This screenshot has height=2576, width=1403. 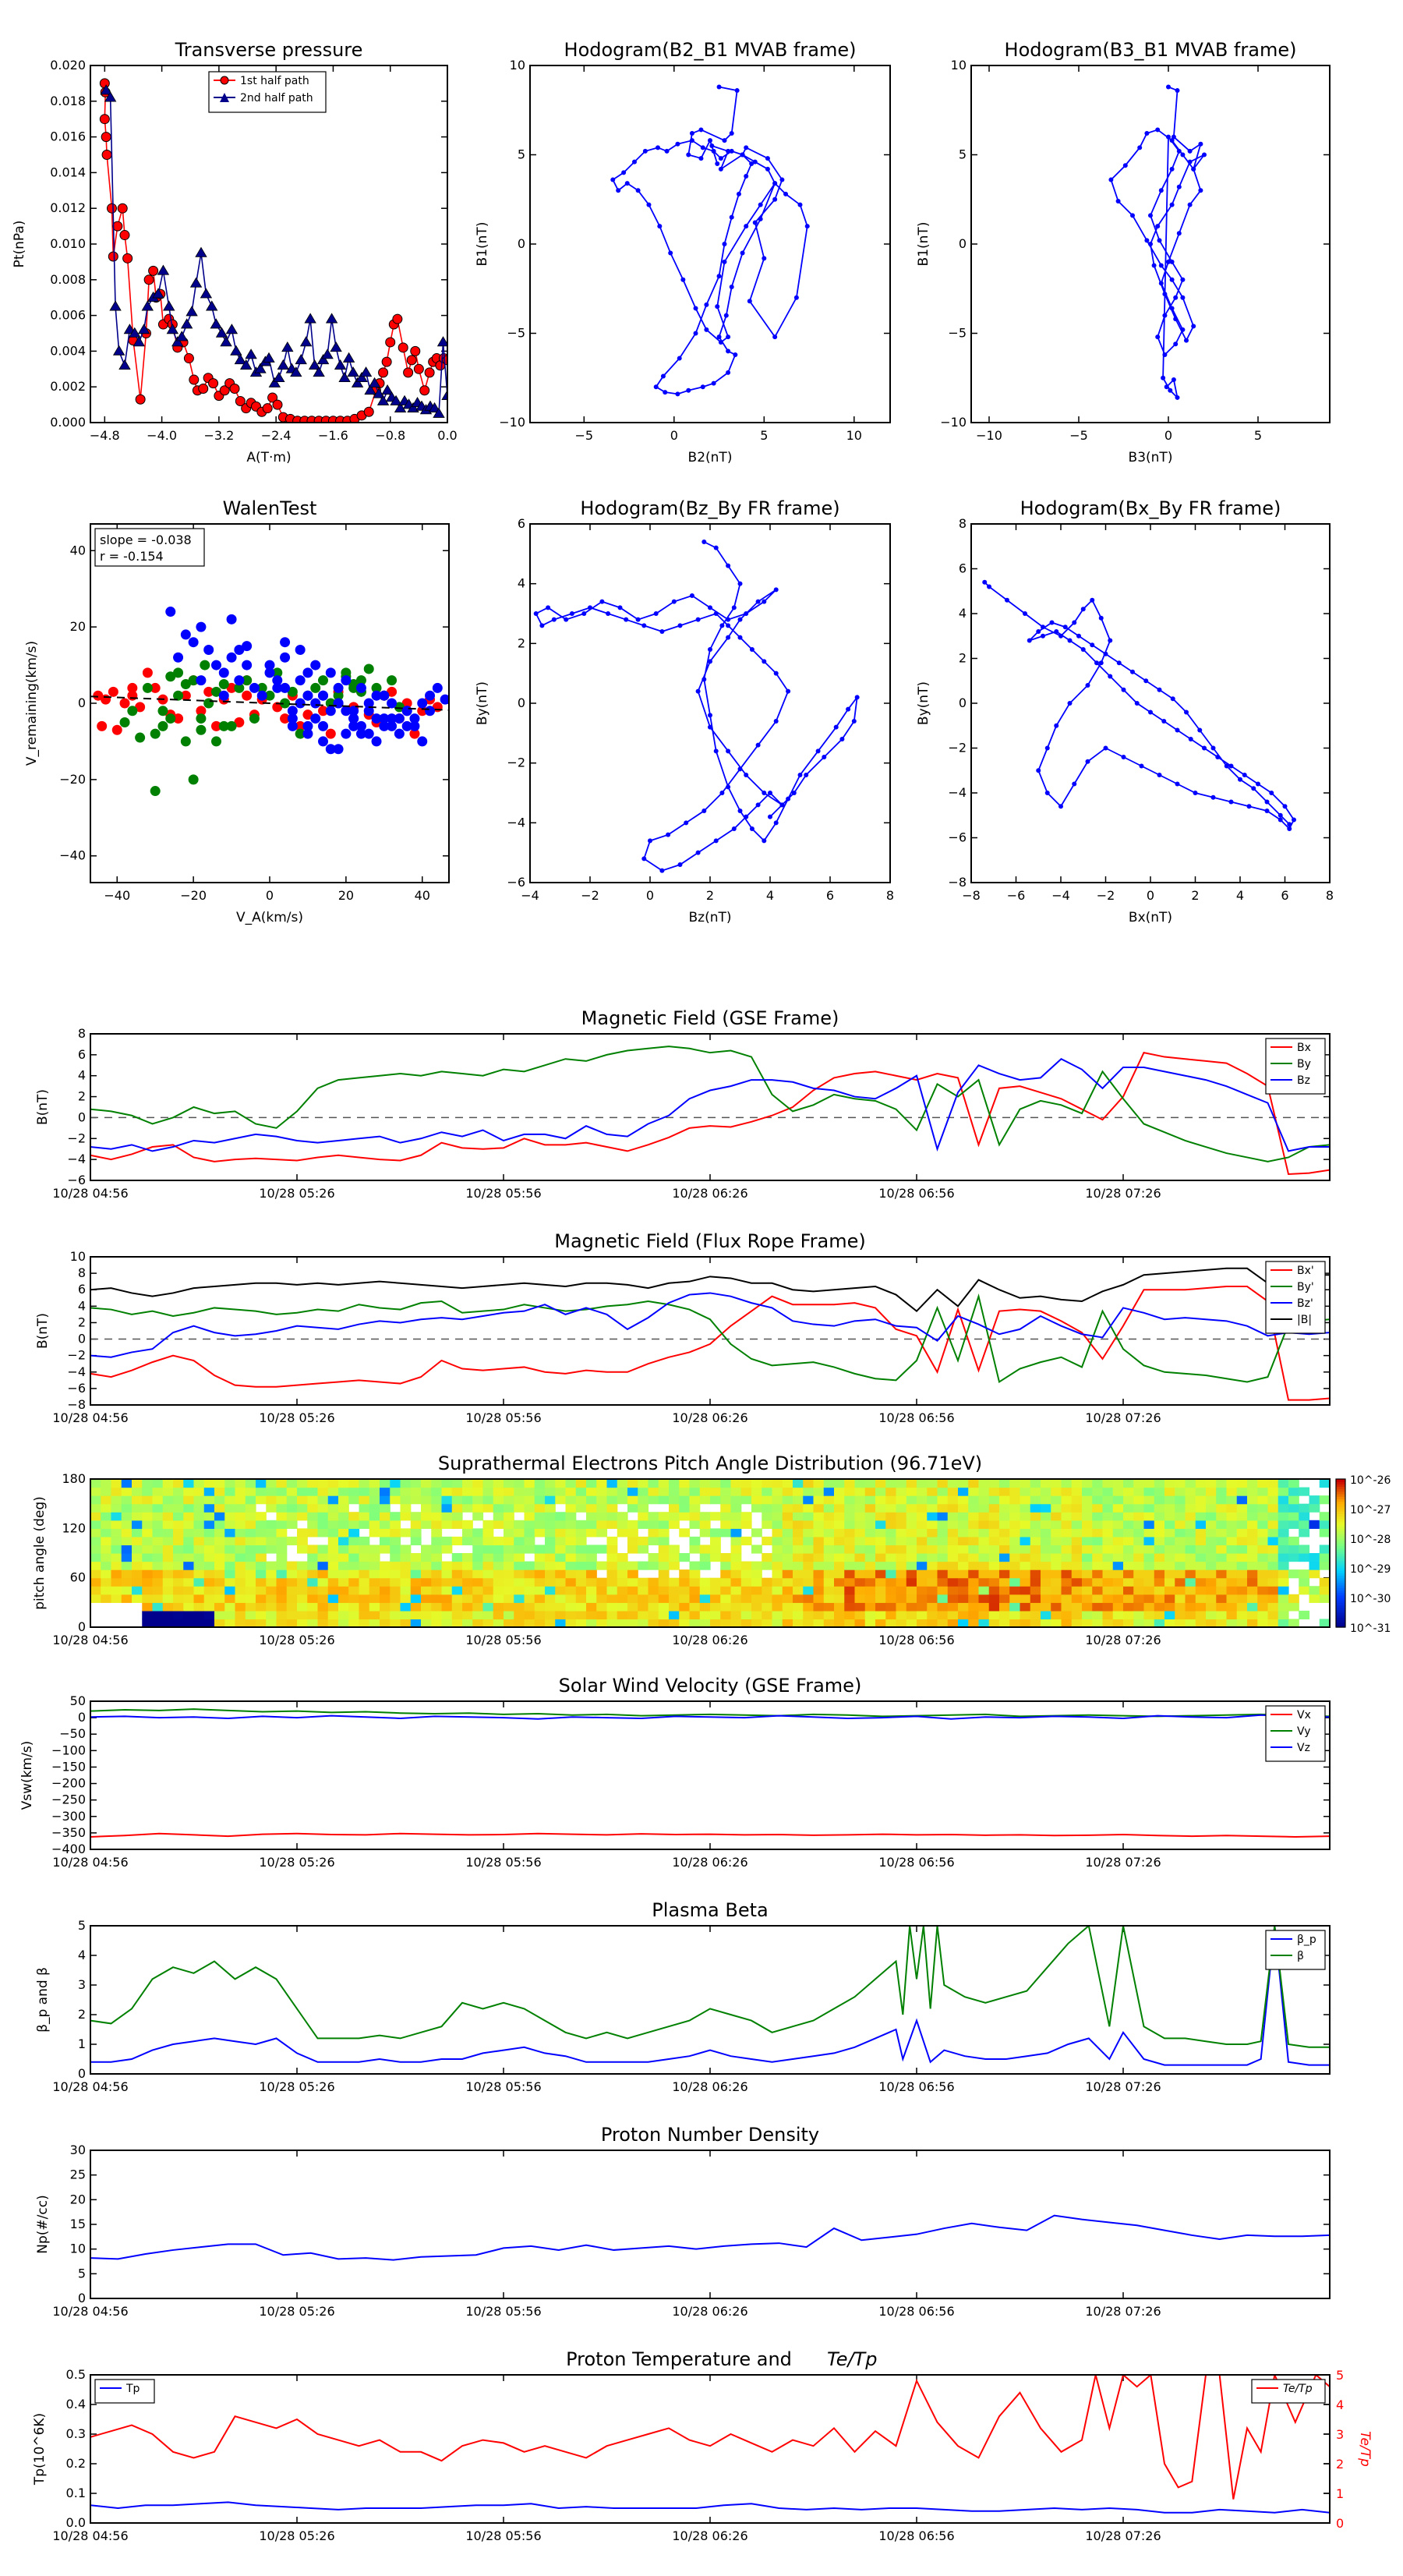 What do you see at coordinates (958, 882) in the screenshot?
I see `y-tick-label: −8` at bounding box center [958, 882].